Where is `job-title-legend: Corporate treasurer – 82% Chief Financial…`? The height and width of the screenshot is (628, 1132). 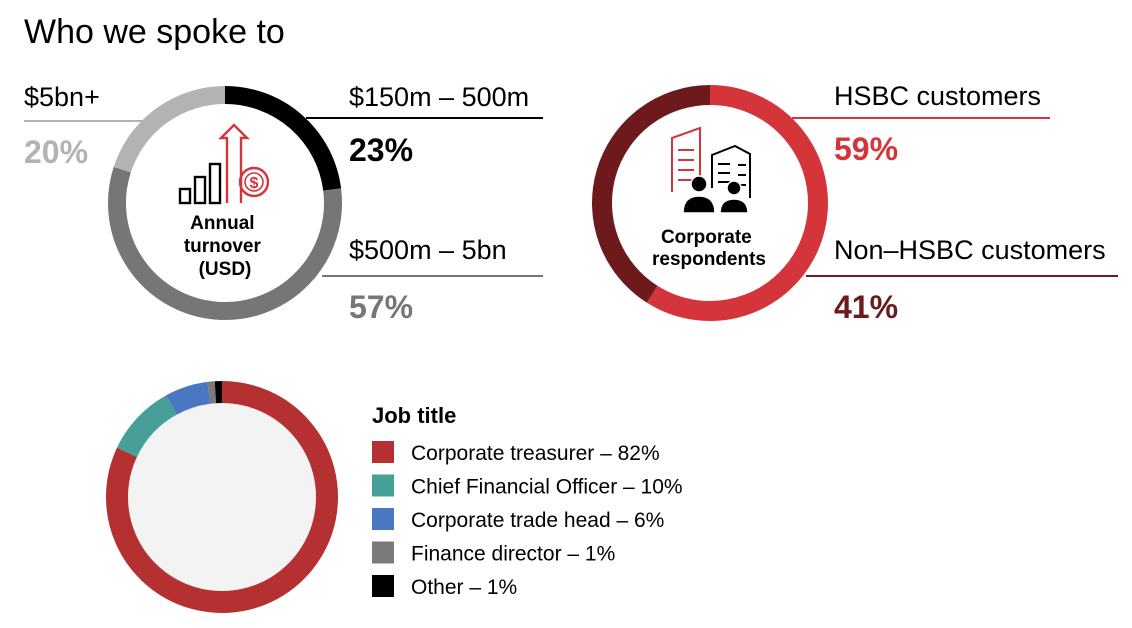
job-title-legend: Corporate treasurer – 82% Chief Financial… is located at coordinates (527, 520).